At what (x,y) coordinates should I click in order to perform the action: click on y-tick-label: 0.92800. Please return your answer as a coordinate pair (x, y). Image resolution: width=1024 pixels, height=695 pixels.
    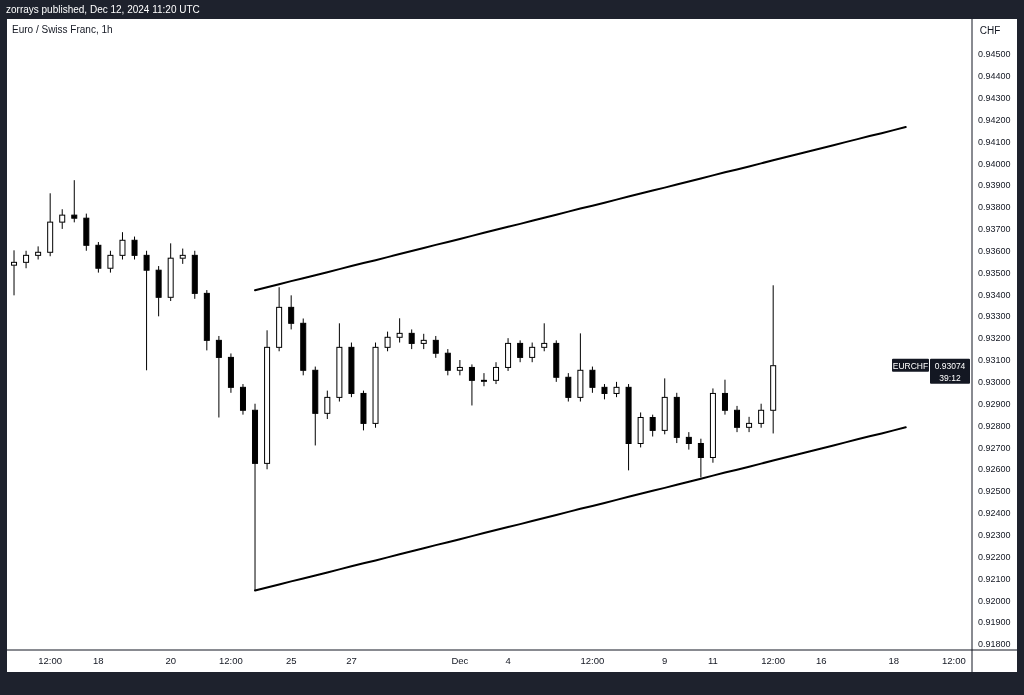
    Looking at the image, I should click on (994, 425).